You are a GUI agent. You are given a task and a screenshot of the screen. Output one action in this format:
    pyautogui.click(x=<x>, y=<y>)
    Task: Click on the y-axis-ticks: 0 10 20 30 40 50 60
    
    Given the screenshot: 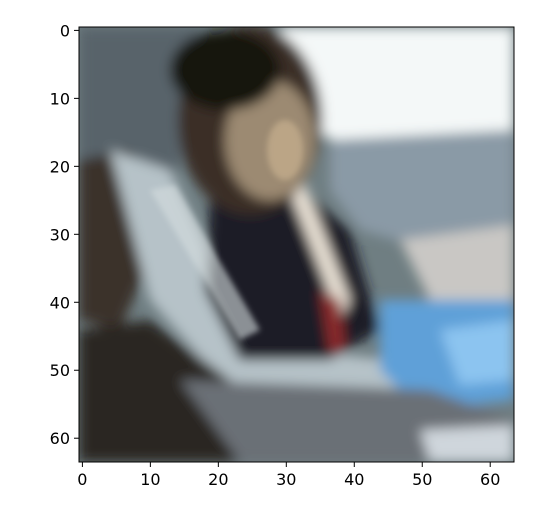 What is the action you would take?
    pyautogui.click(x=64, y=234)
    